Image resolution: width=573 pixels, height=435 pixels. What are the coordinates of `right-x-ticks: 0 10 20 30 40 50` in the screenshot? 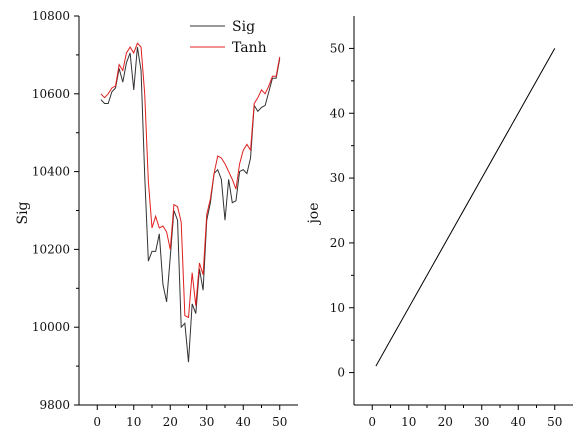 It's located at (465, 417).